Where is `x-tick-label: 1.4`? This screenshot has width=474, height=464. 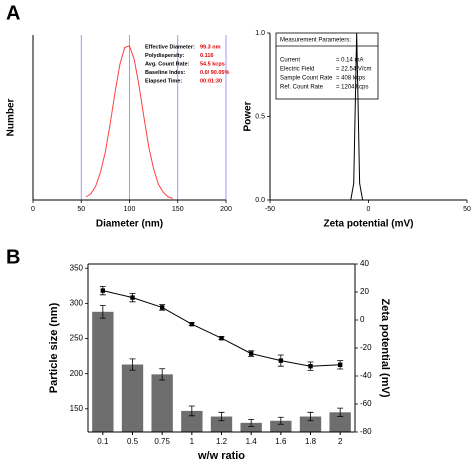
x-tick-label: 1.4 is located at coordinates (252, 441).